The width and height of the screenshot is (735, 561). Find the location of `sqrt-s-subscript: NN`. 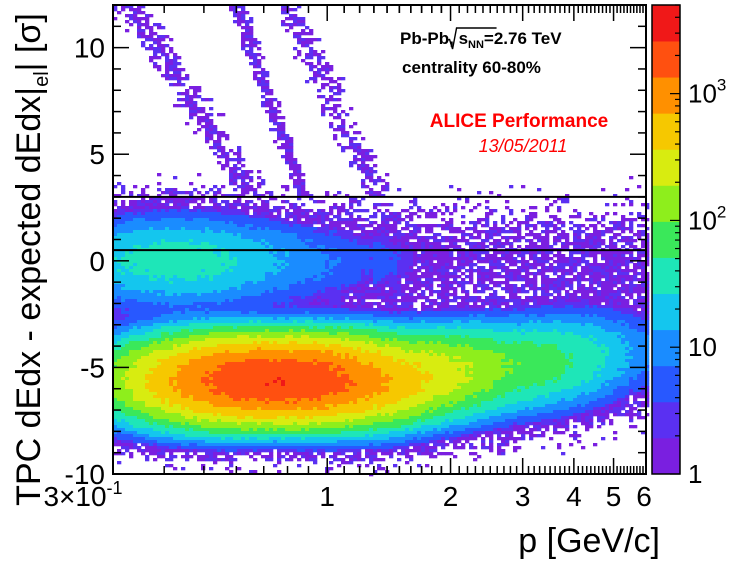

sqrt-s-subscript: NN is located at coordinates (476, 45).